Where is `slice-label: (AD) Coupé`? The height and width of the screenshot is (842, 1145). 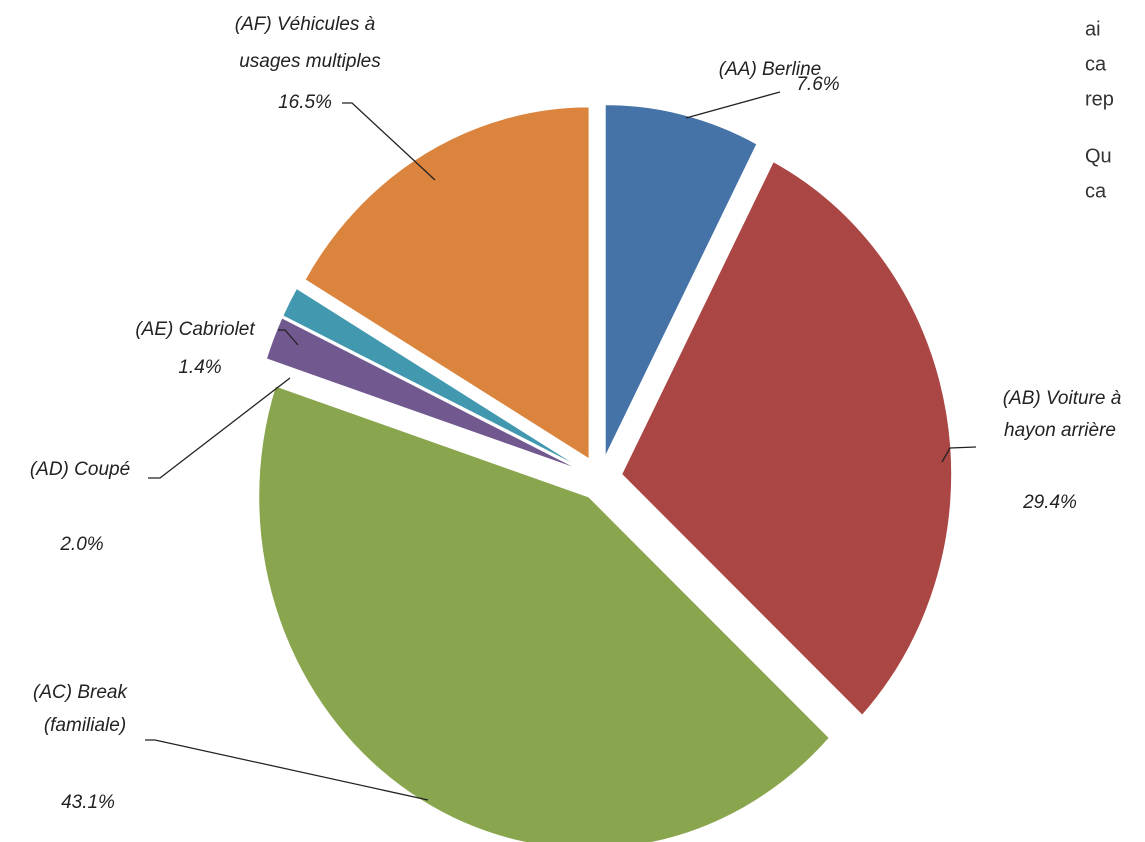 slice-label: (AD) Coupé is located at coordinates (80, 469).